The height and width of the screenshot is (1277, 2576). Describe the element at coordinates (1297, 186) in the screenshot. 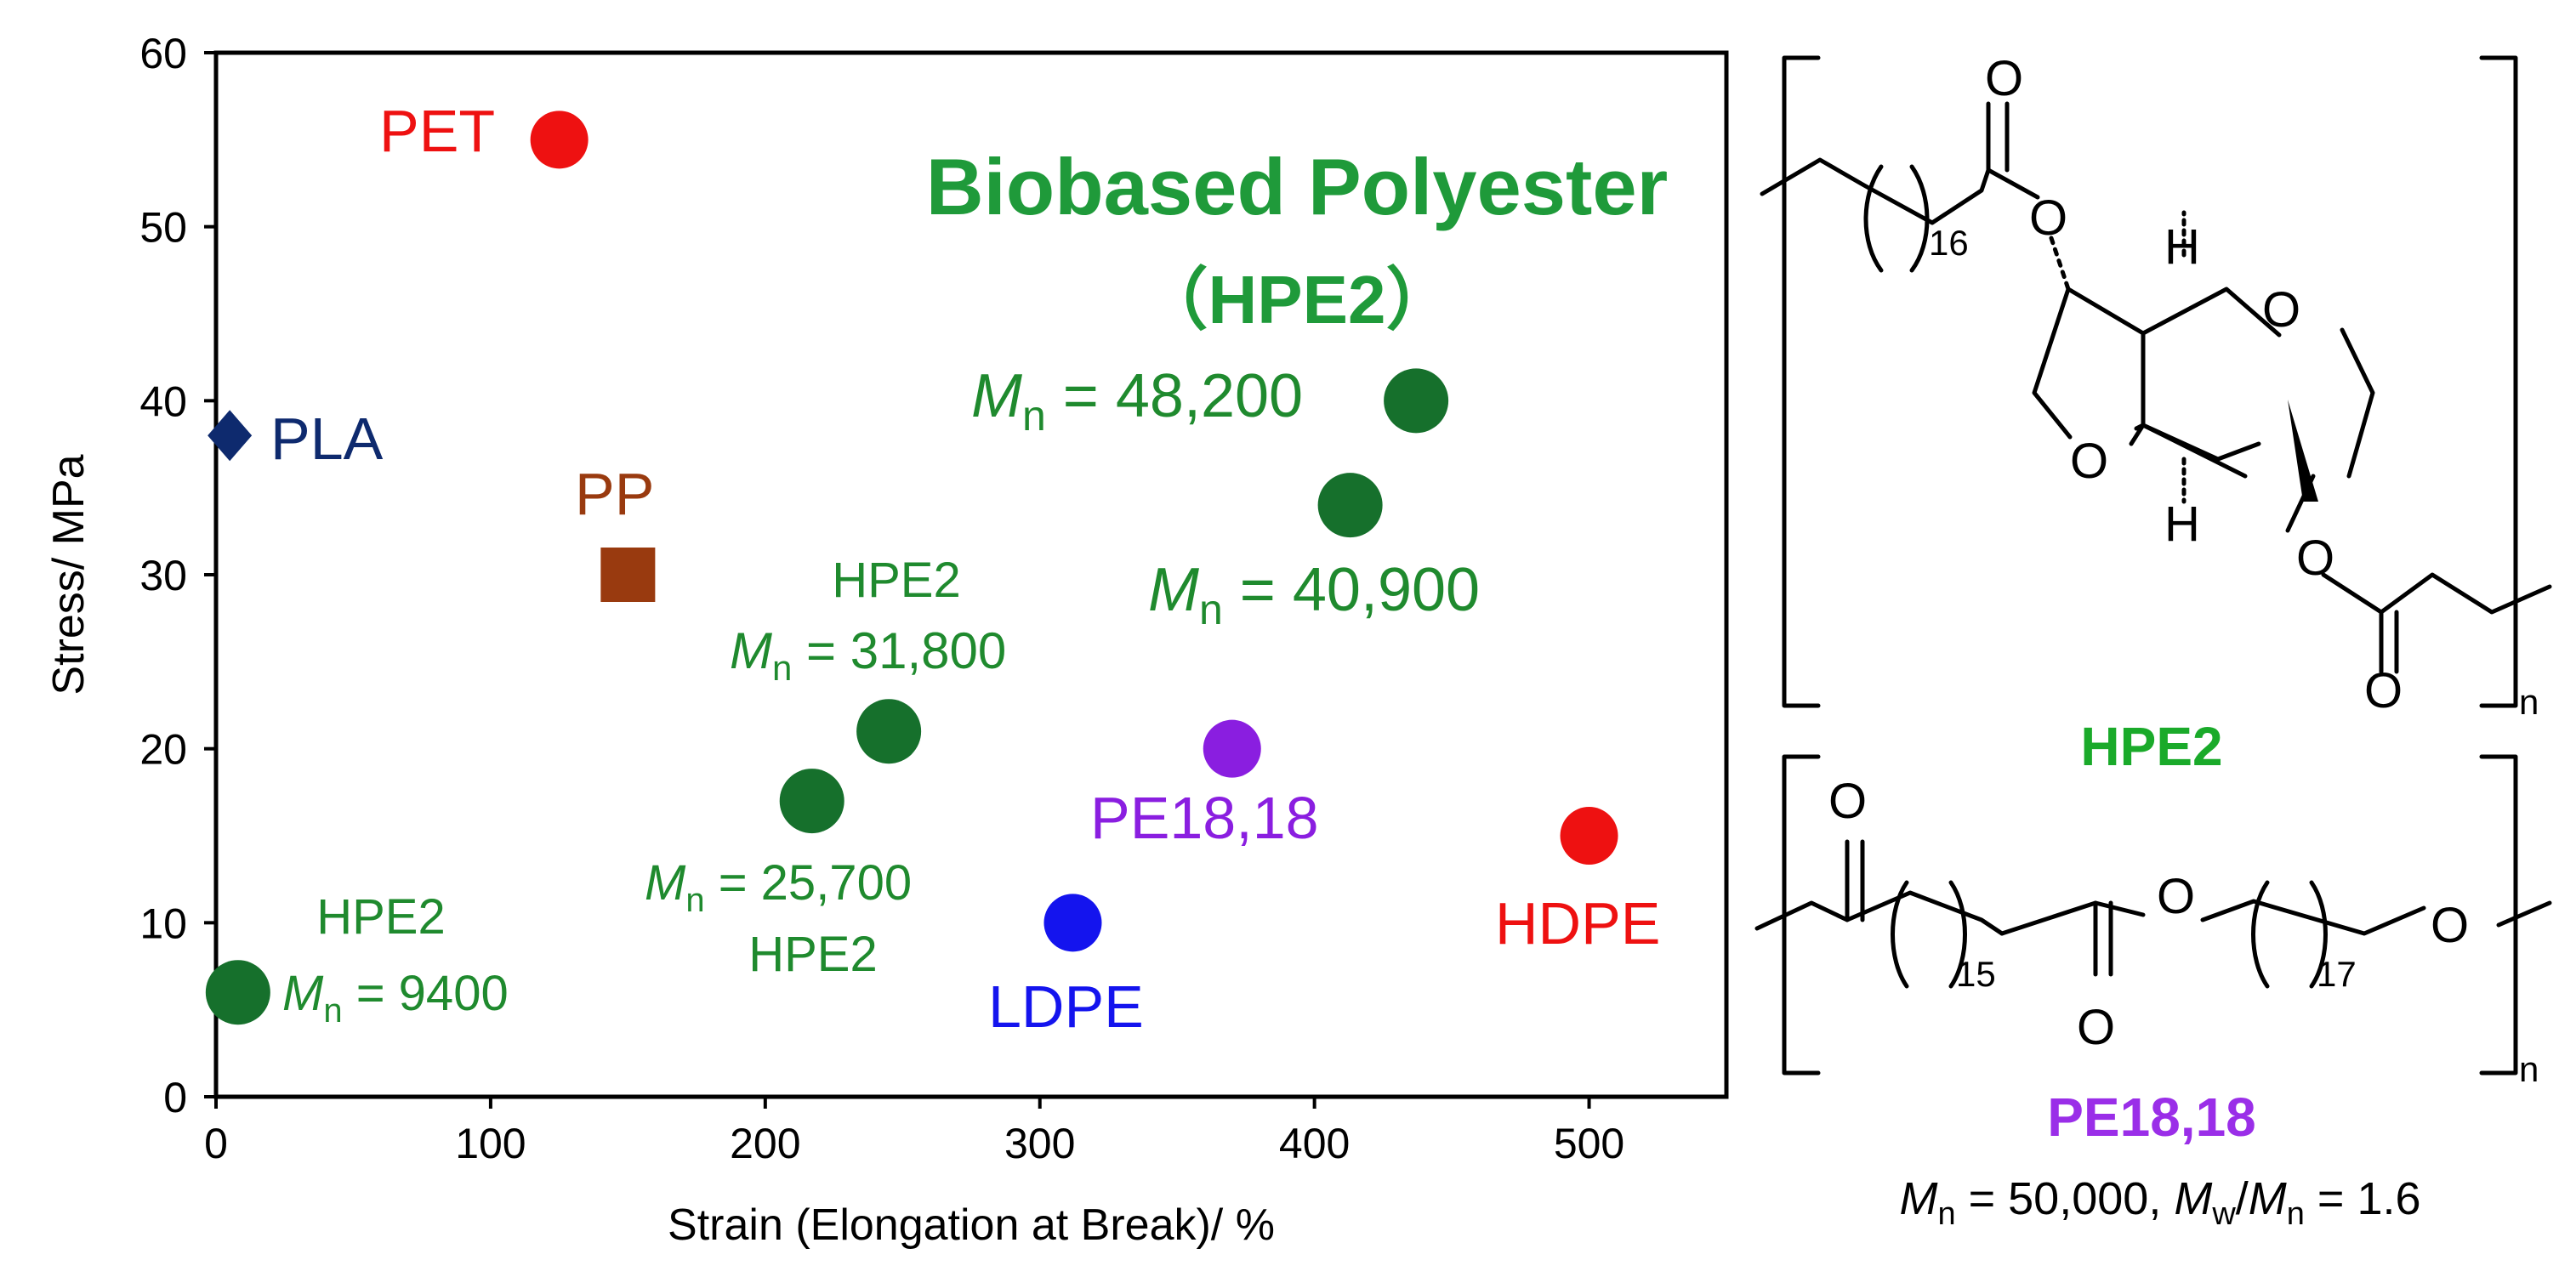

I see `chart-title: Biobased Polyester` at that location.